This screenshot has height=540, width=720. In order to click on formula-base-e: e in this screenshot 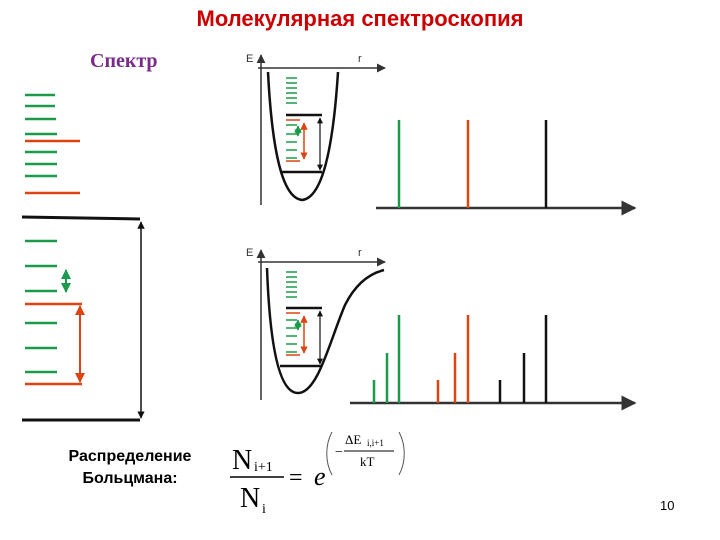, I will do `click(320, 476)`.